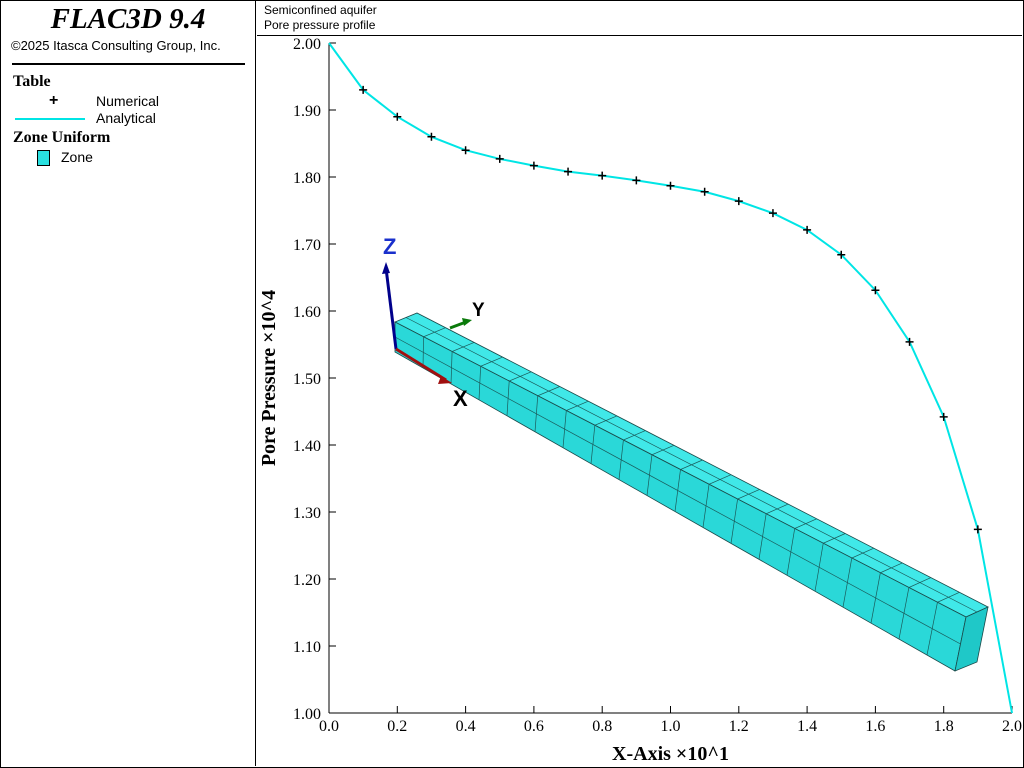 This screenshot has height=768, width=1024. I want to click on zone-swatch-icon, so click(43, 158).